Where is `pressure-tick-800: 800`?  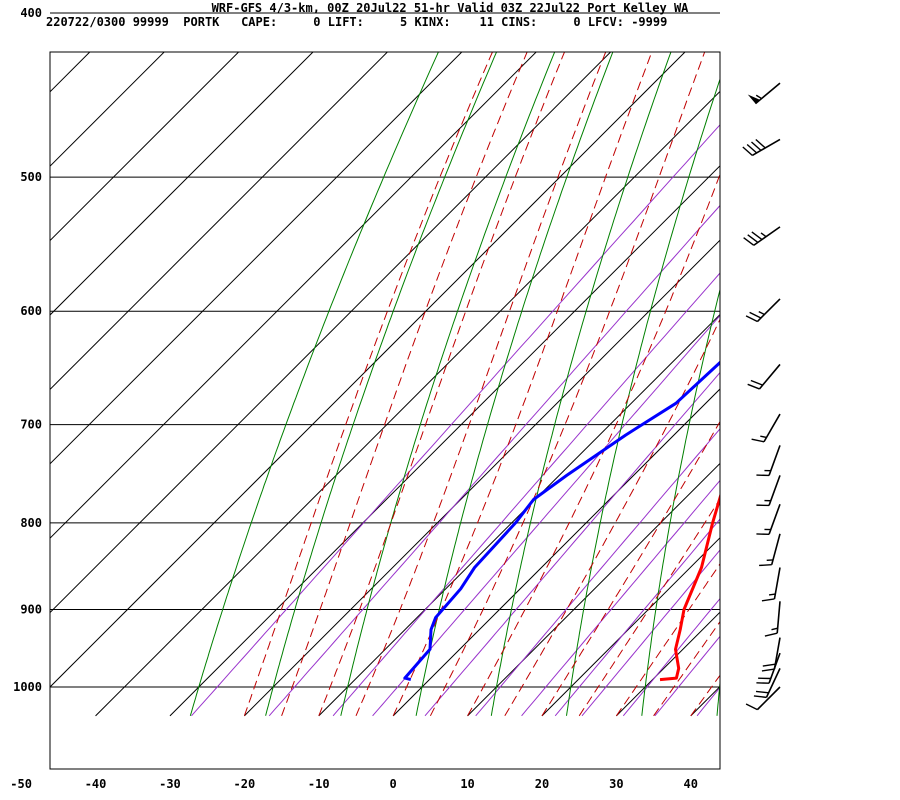
pressure-tick-800: 800 is located at coordinates (31, 523).